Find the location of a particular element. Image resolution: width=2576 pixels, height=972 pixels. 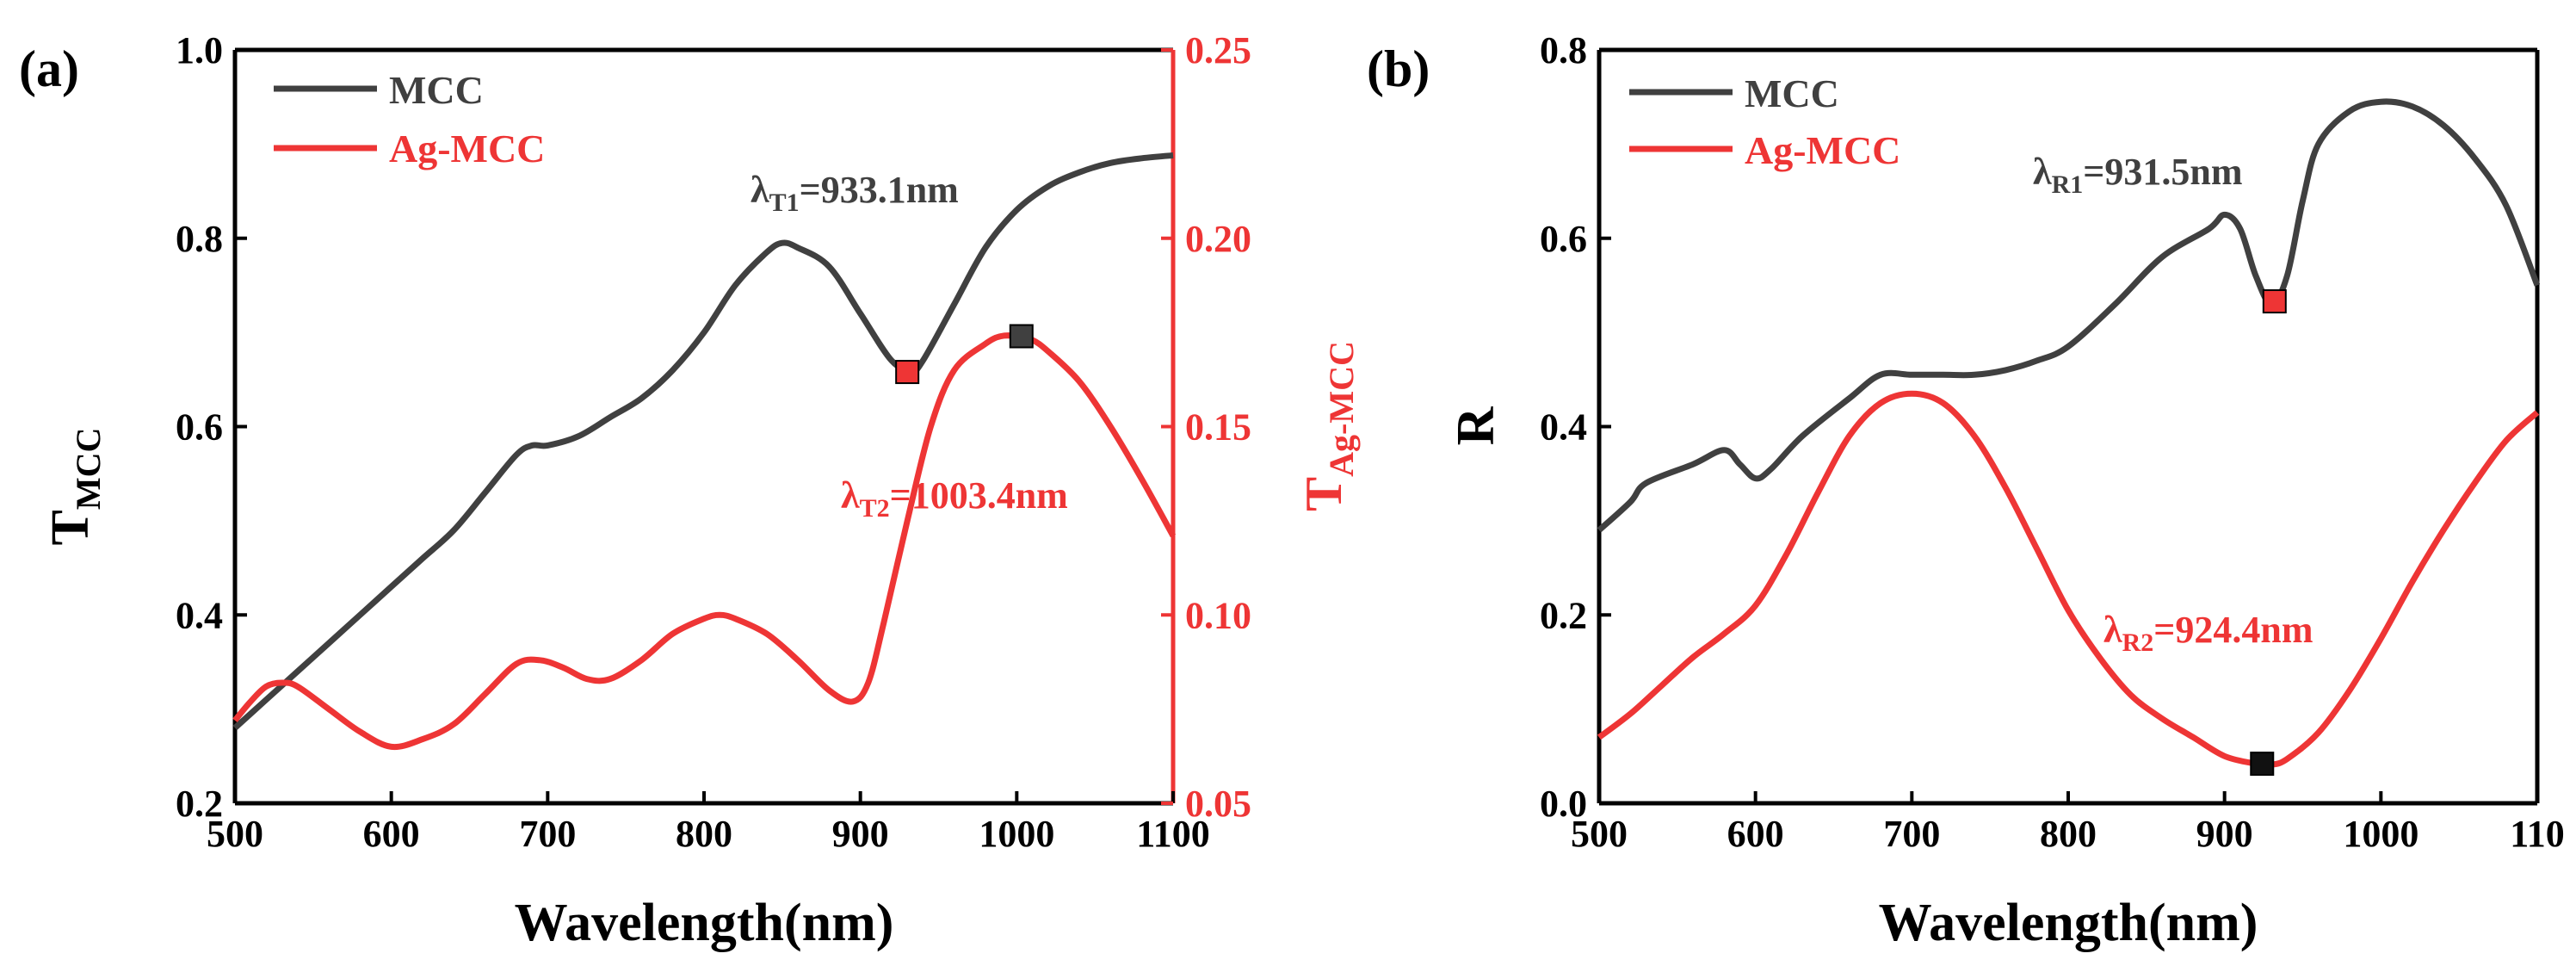

panel-b-xlabel: Wavelength(nm) is located at coordinates (2068, 923).